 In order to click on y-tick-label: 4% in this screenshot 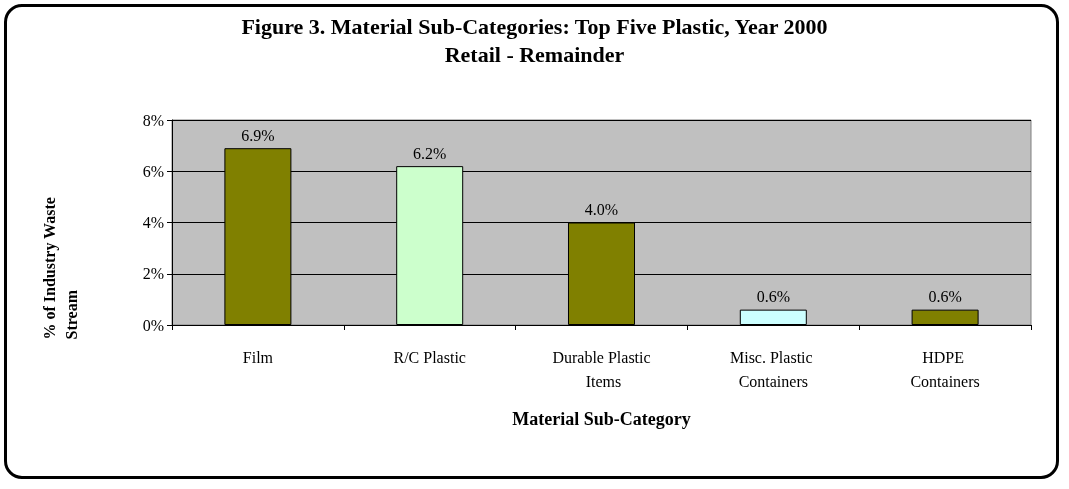, I will do `click(153, 222)`.